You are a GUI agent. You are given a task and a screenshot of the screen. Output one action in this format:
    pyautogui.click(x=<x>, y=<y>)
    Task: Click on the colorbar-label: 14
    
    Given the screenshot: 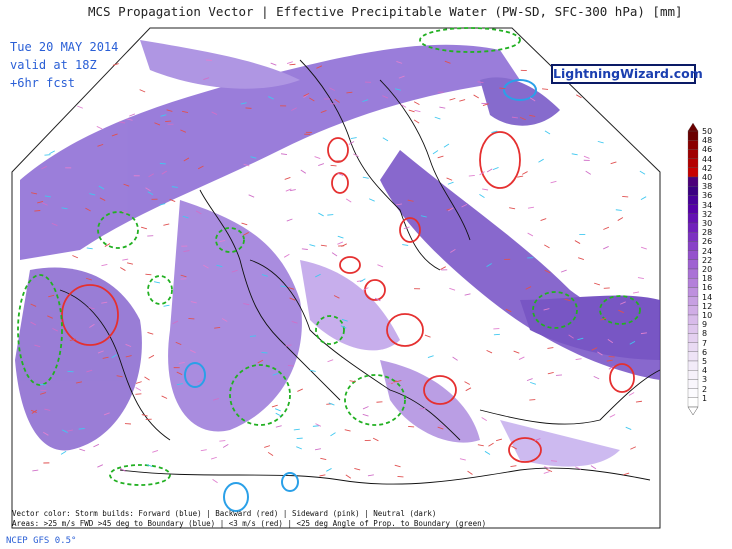 What is the action you would take?
    pyautogui.click(x=707, y=297)
    